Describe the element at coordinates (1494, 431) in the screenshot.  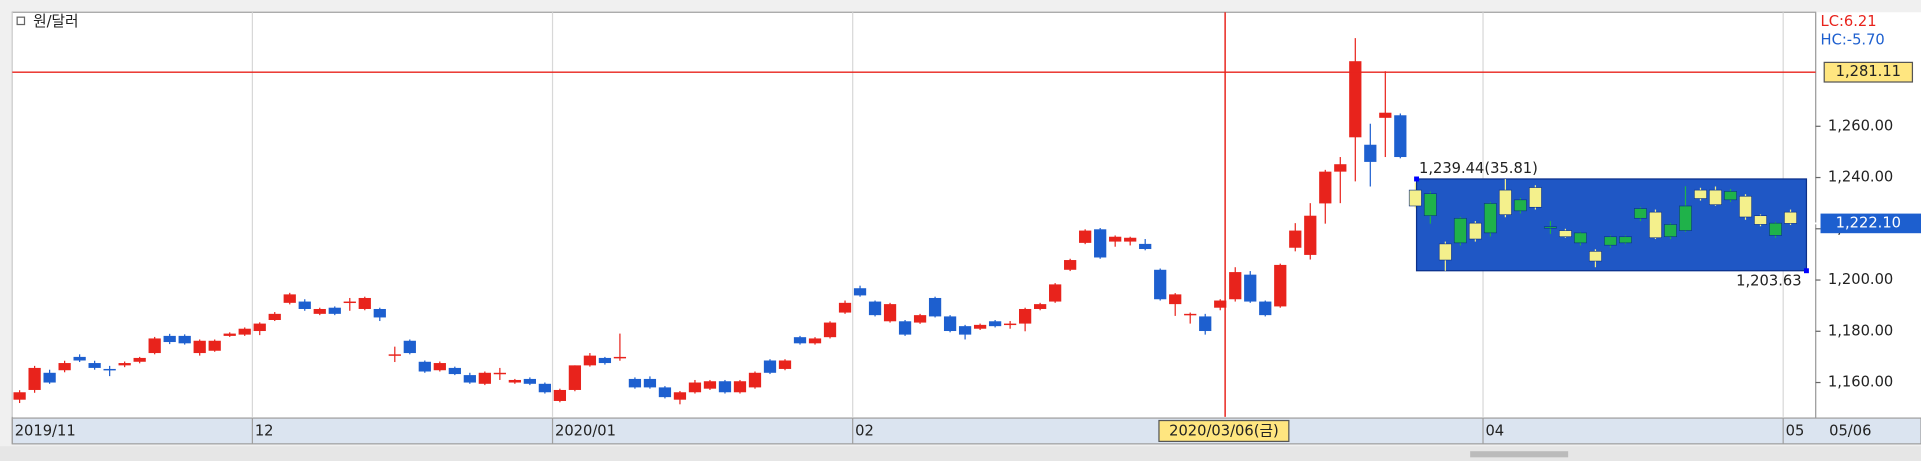
I see `x-tick-label: 04` at that location.